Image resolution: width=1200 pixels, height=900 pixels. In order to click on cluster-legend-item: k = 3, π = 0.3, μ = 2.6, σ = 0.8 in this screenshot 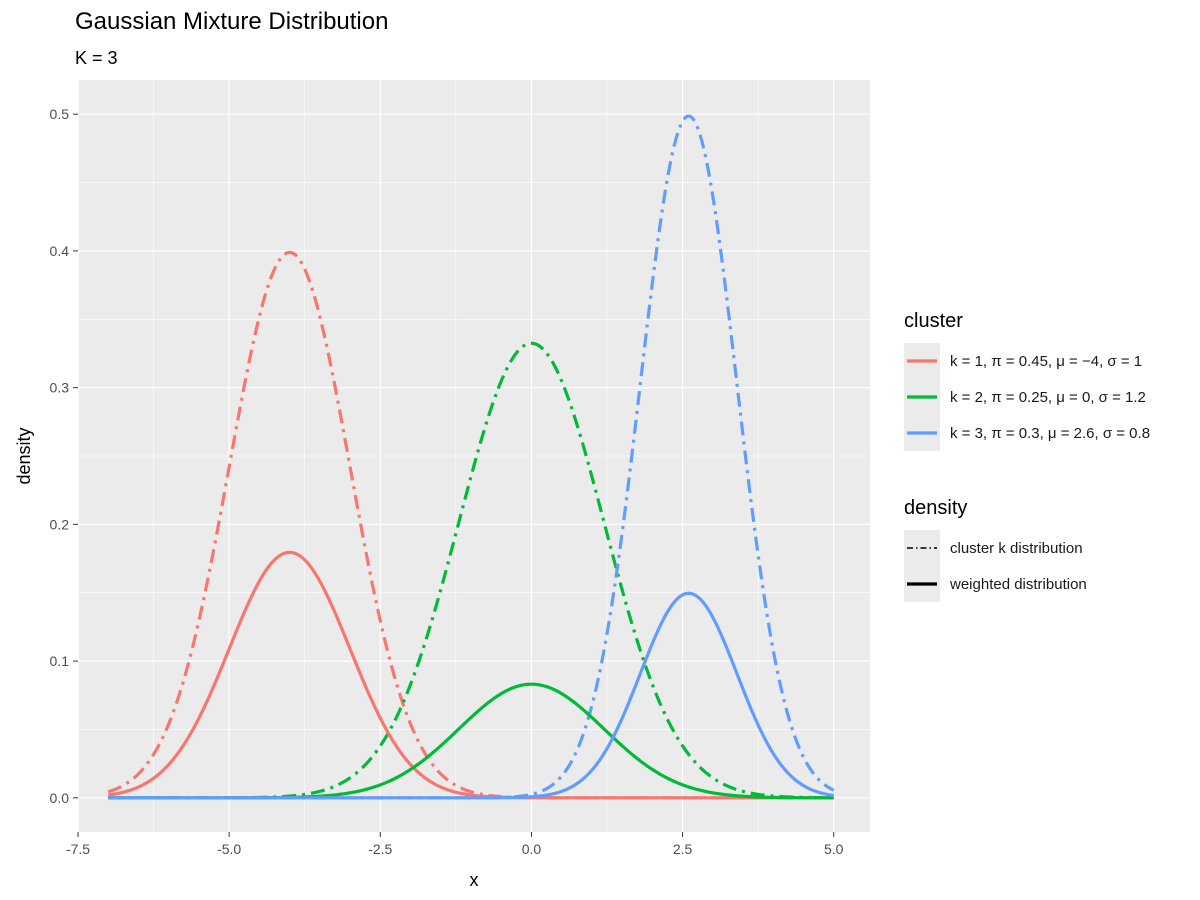, I will do `click(1027, 433)`.